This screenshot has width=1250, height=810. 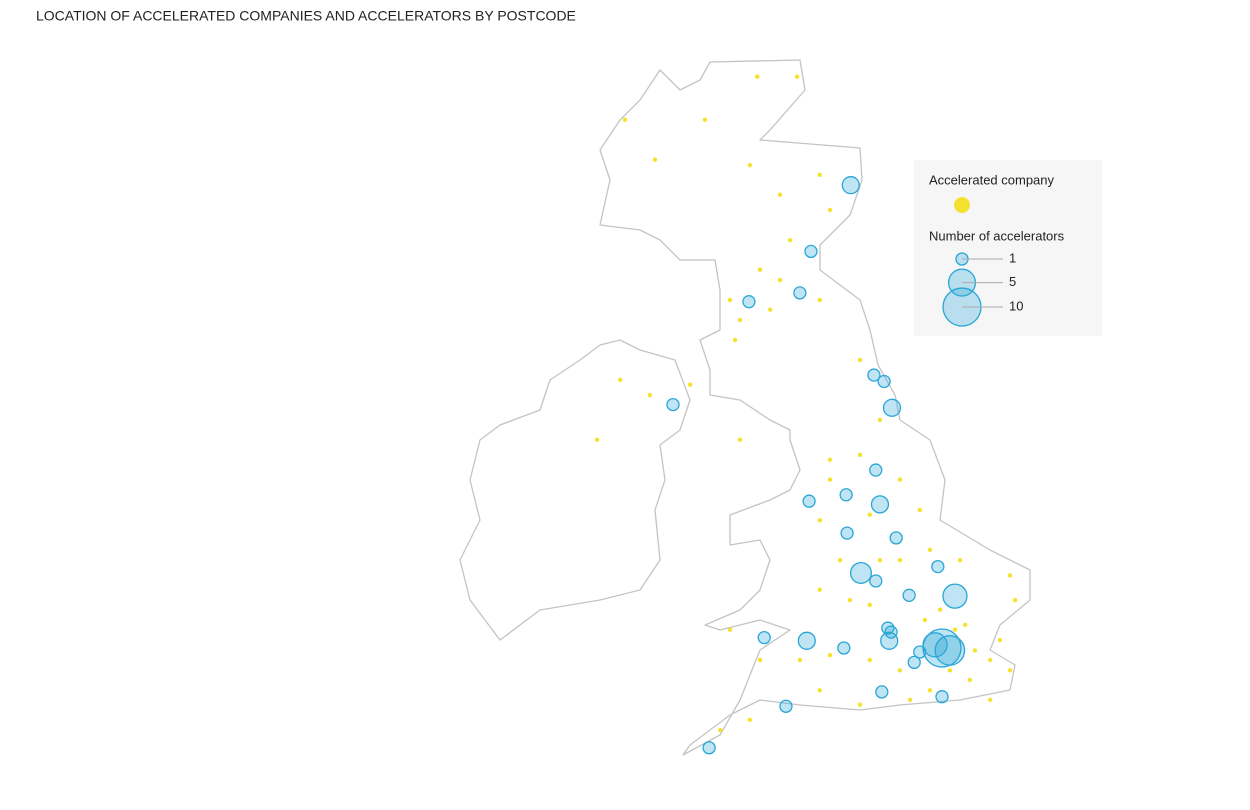 I want to click on legend-company-label: Accelerated company, so click(x=992, y=179).